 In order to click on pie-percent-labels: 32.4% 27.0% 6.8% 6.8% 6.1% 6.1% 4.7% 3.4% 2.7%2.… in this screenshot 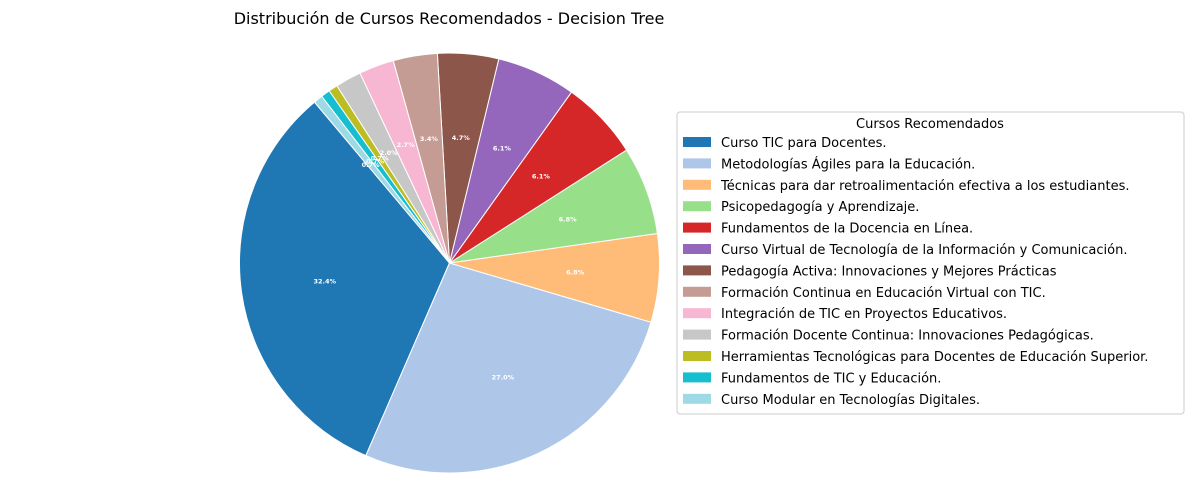, I will do `click(449, 258)`.